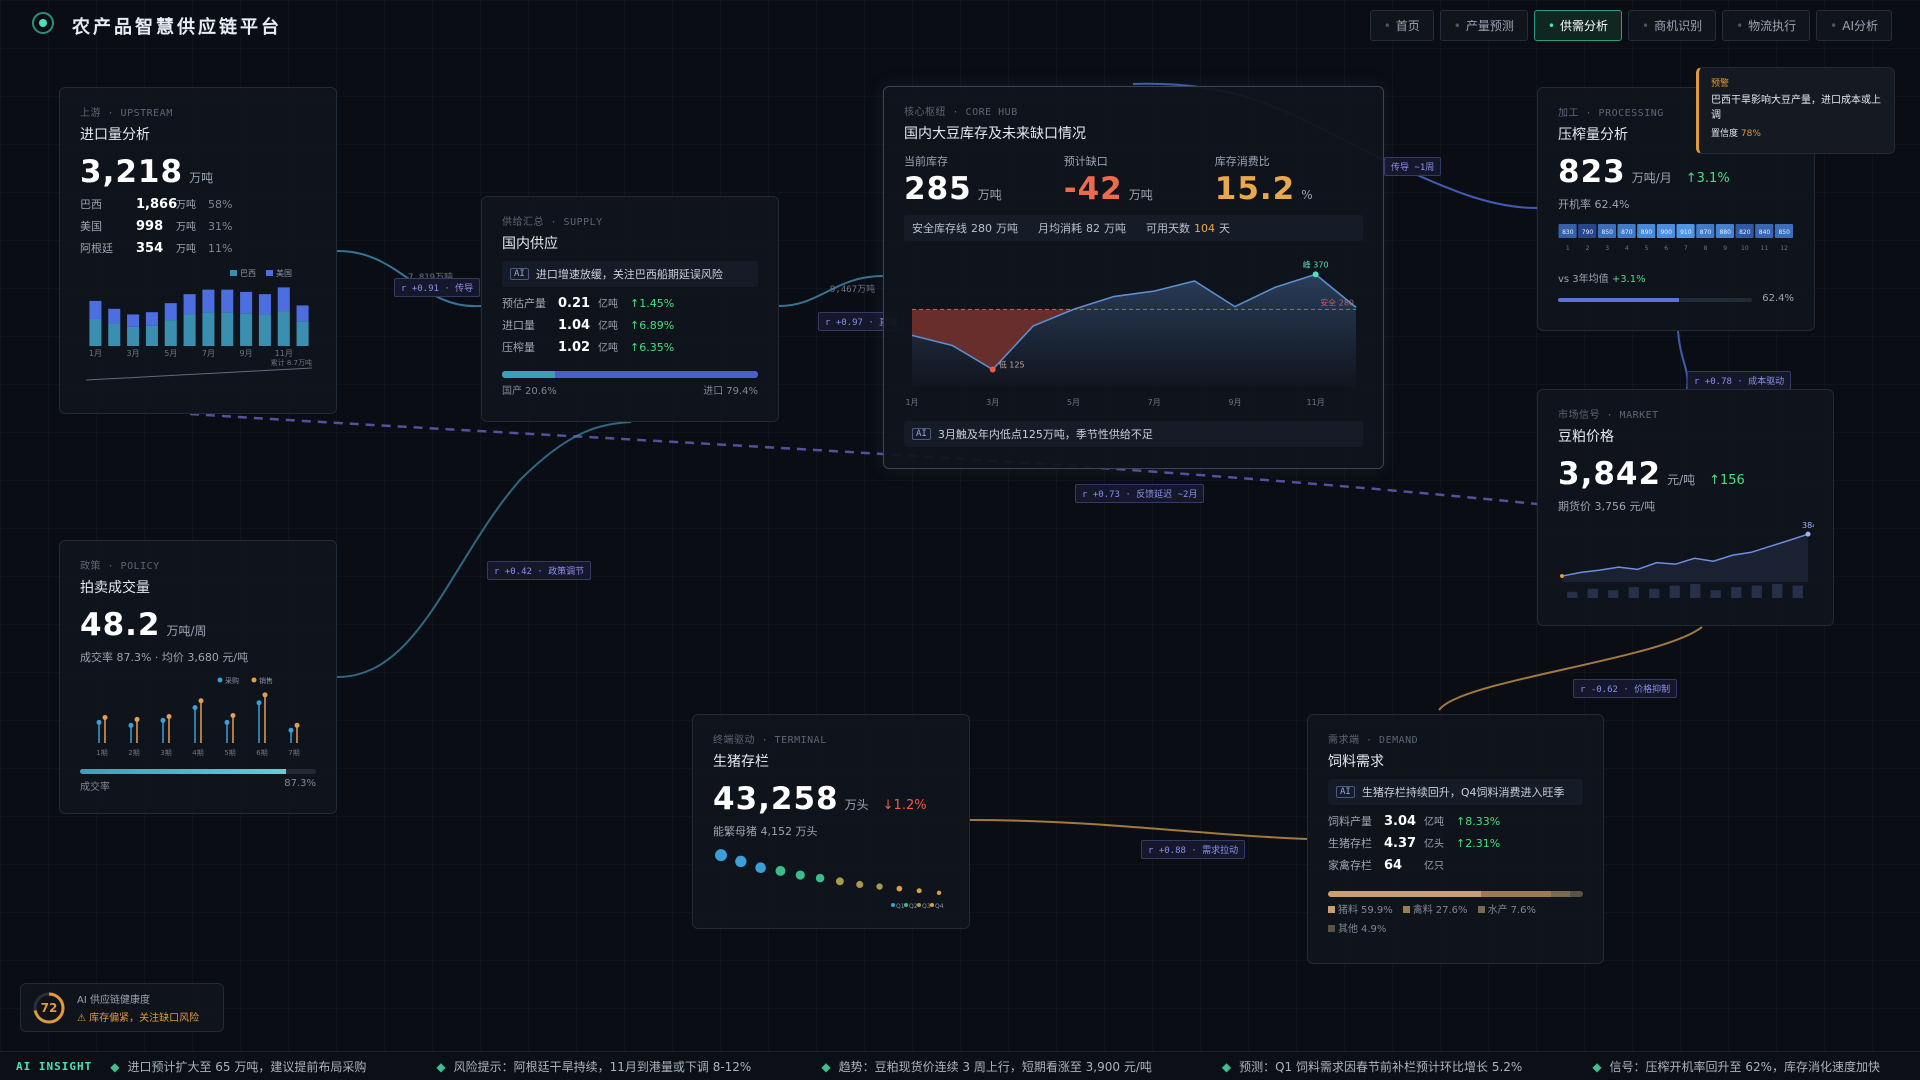  Describe the element at coordinates (1168, 228) in the screenshot. I see `info-label: 可用天数` at that location.